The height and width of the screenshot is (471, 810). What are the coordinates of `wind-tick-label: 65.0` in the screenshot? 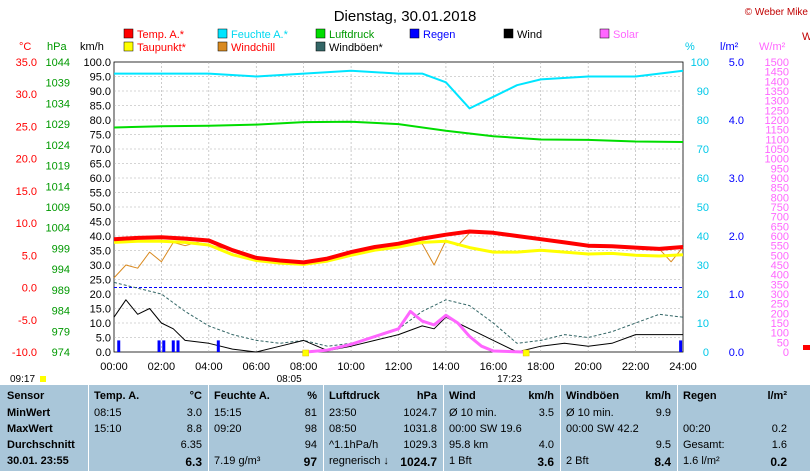 It's located at (100, 165).